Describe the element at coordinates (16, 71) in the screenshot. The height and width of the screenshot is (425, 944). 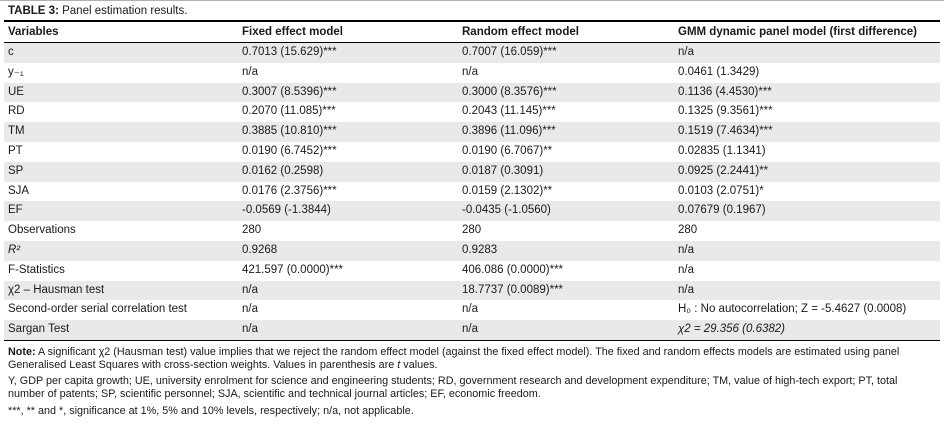
I see `variable-cell: y₋₁` at that location.